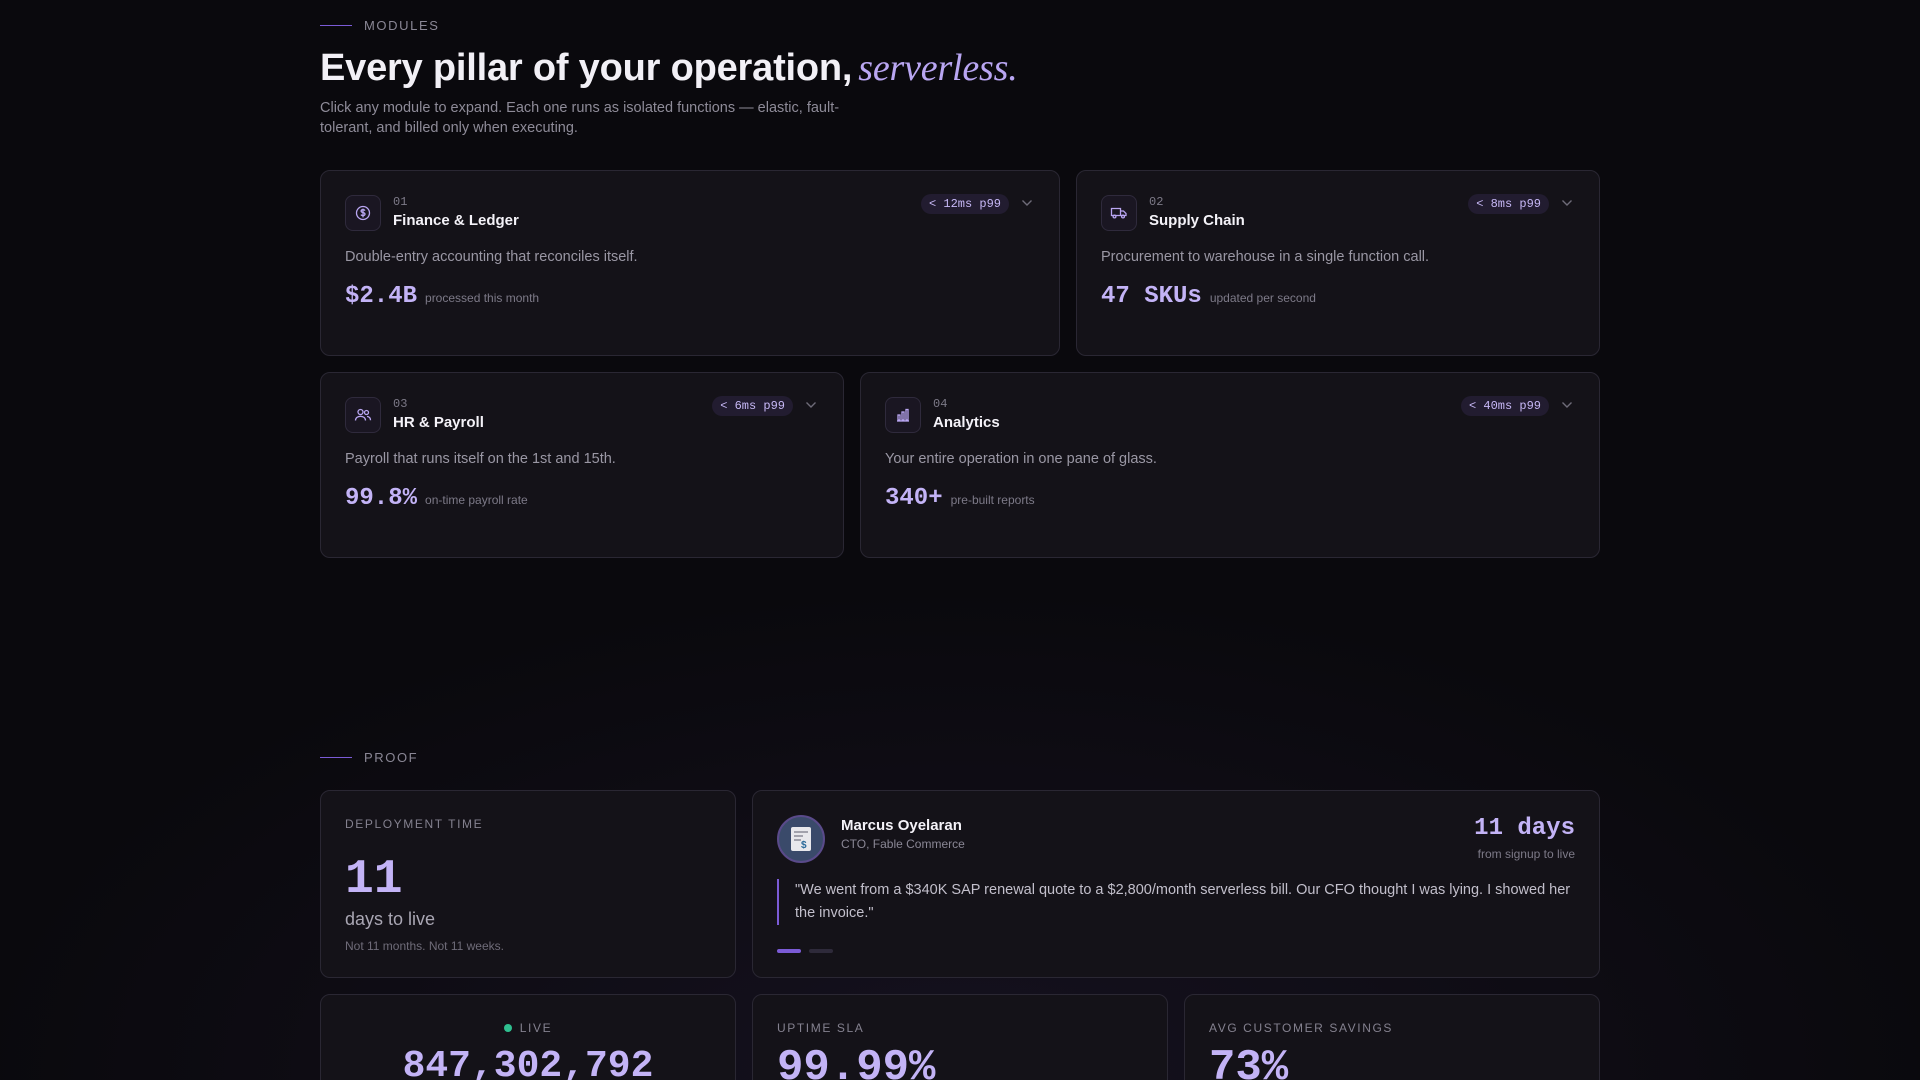 The width and height of the screenshot is (1920, 1080). What do you see at coordinates (752, 406) in the screenshot?
I see `latency-badge: < 6ms p99` at bounding box center [752, 406].